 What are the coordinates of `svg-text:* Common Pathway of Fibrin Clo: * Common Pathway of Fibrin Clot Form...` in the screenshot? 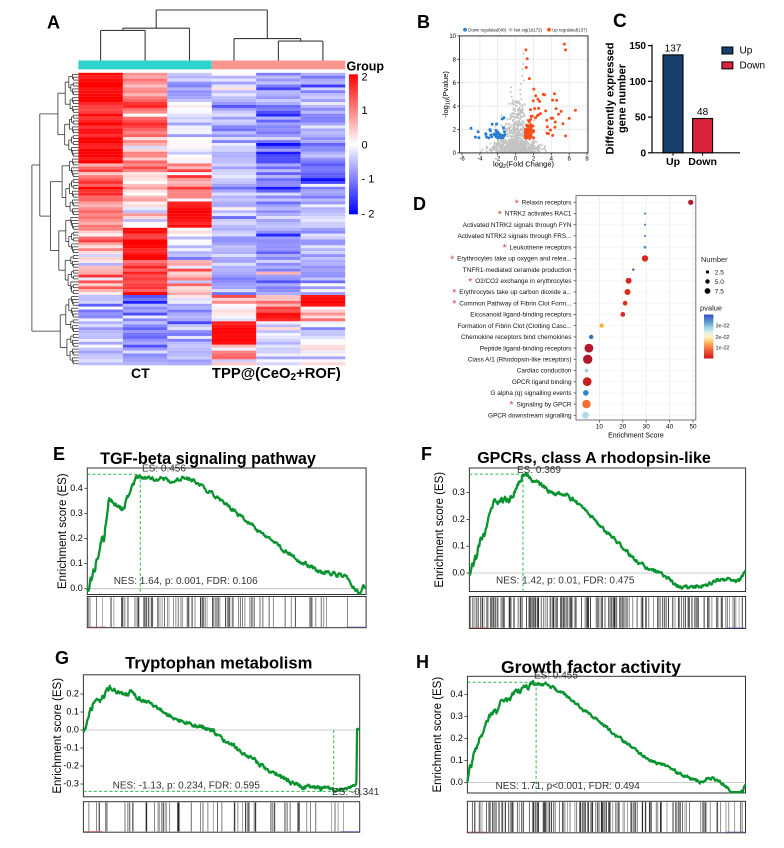 It's located at (511, 304).